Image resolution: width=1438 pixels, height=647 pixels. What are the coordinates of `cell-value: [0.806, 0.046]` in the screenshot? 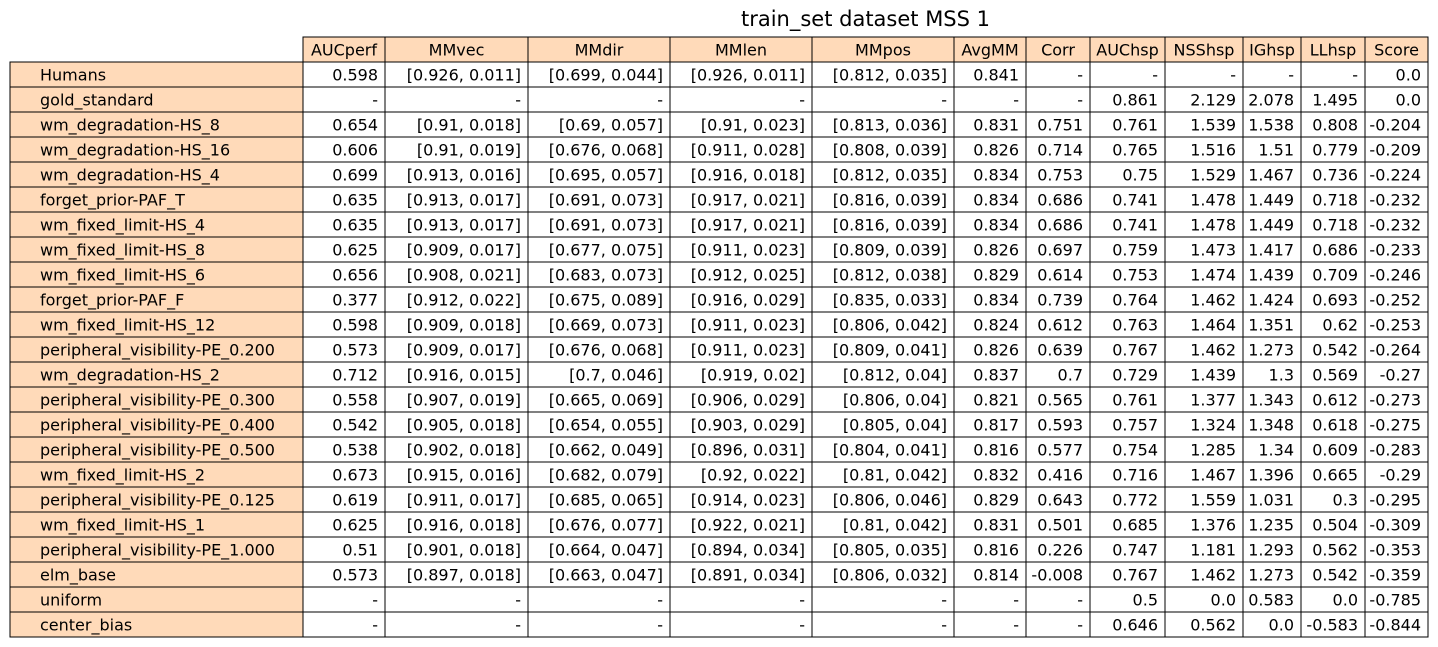 It's located at (890, 500).